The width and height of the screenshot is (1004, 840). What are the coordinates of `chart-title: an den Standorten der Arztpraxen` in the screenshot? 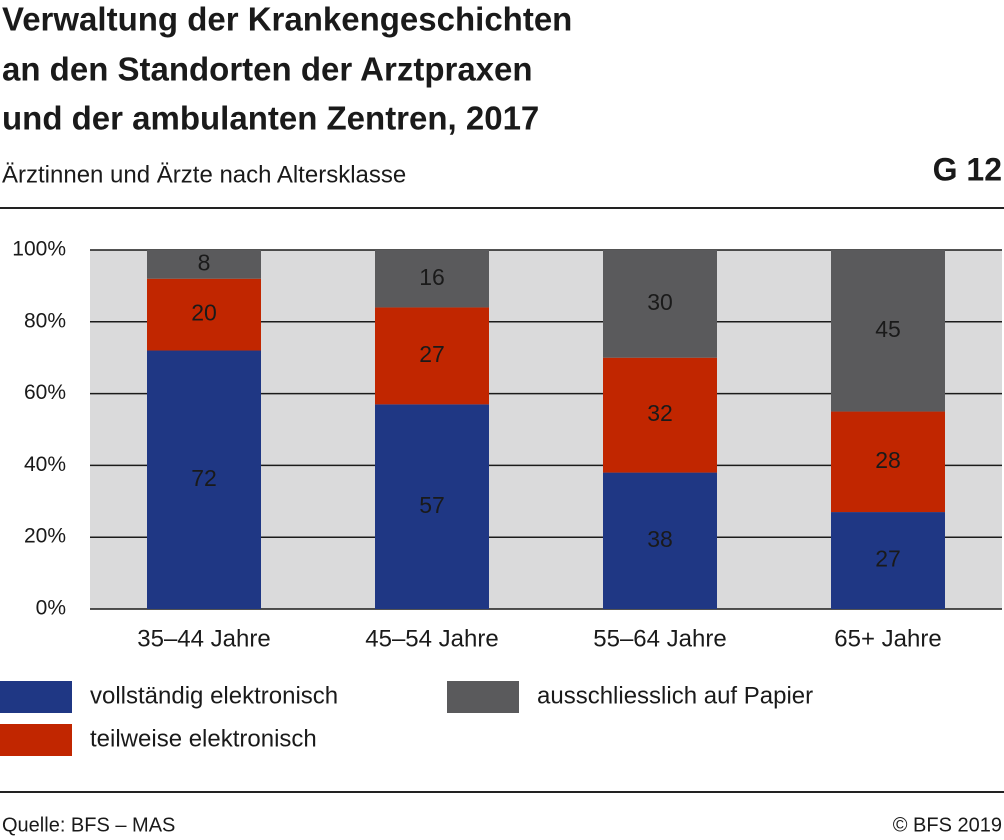 It's located at (267, 69).